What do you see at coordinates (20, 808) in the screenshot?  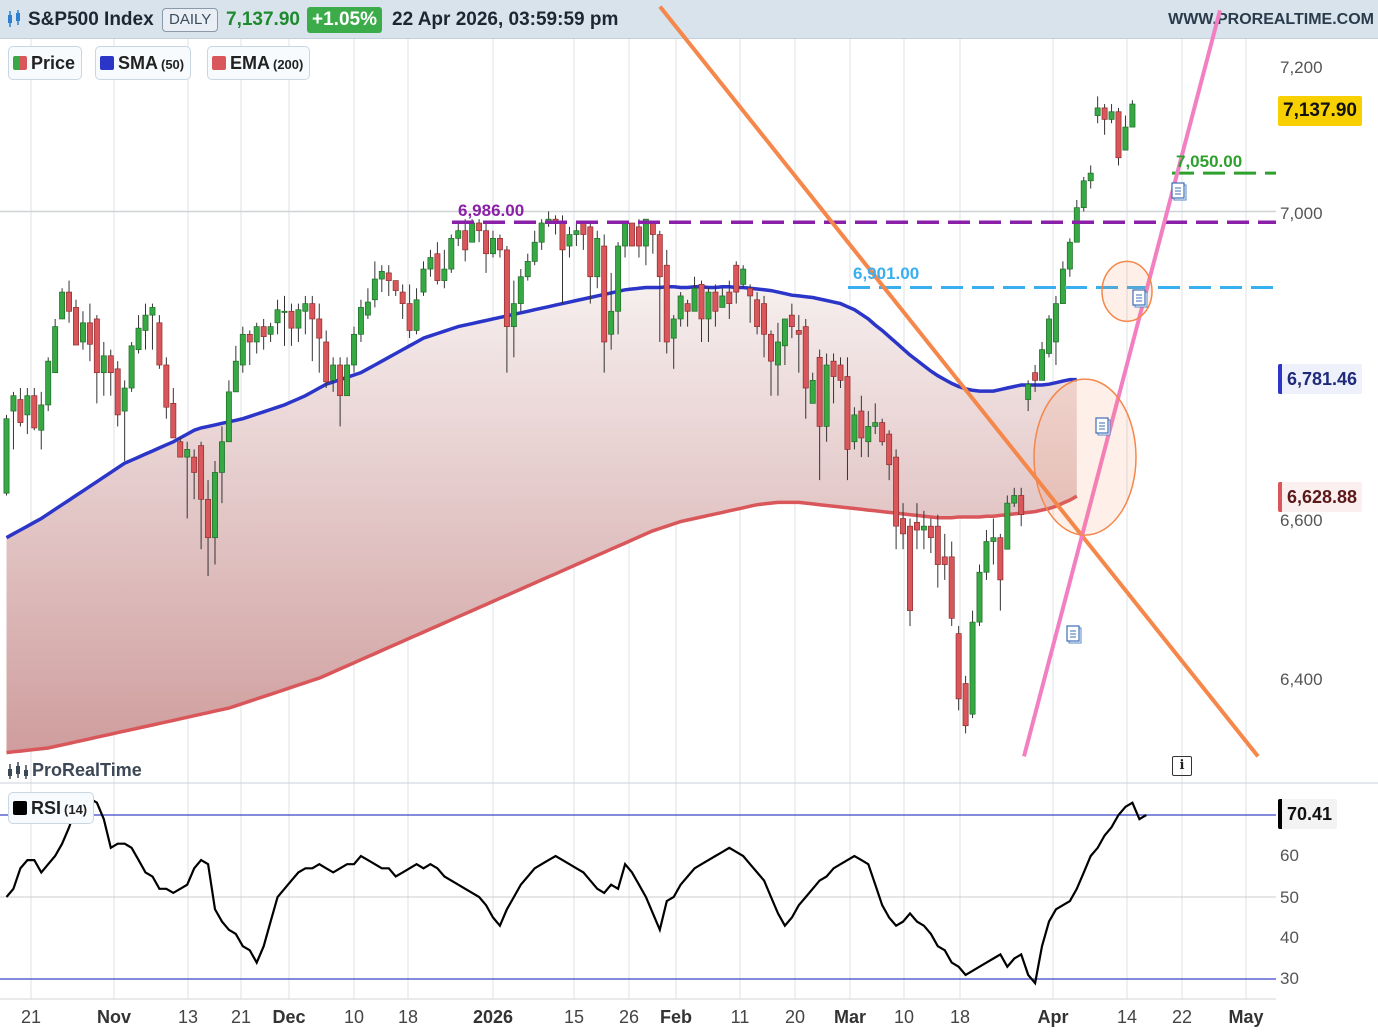 I see `rsi-swatch-icon` at bounding box center [20, 808].